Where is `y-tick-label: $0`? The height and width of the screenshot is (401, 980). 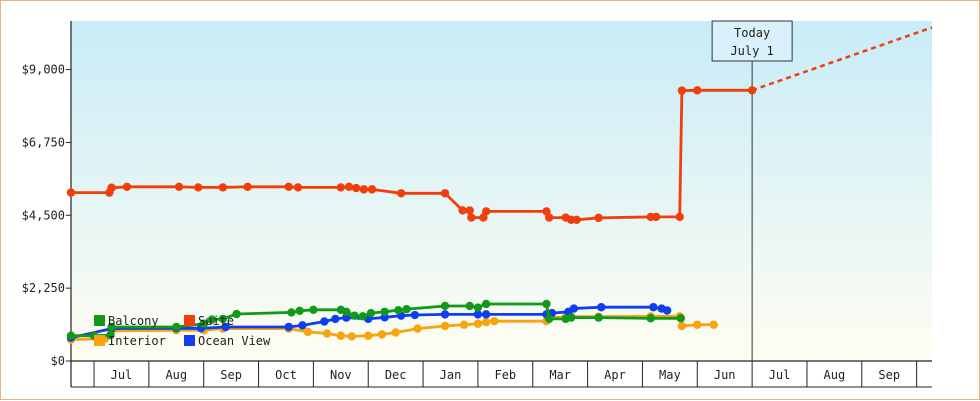
y-tick-label: $0 is located at coordinates (58, 361).